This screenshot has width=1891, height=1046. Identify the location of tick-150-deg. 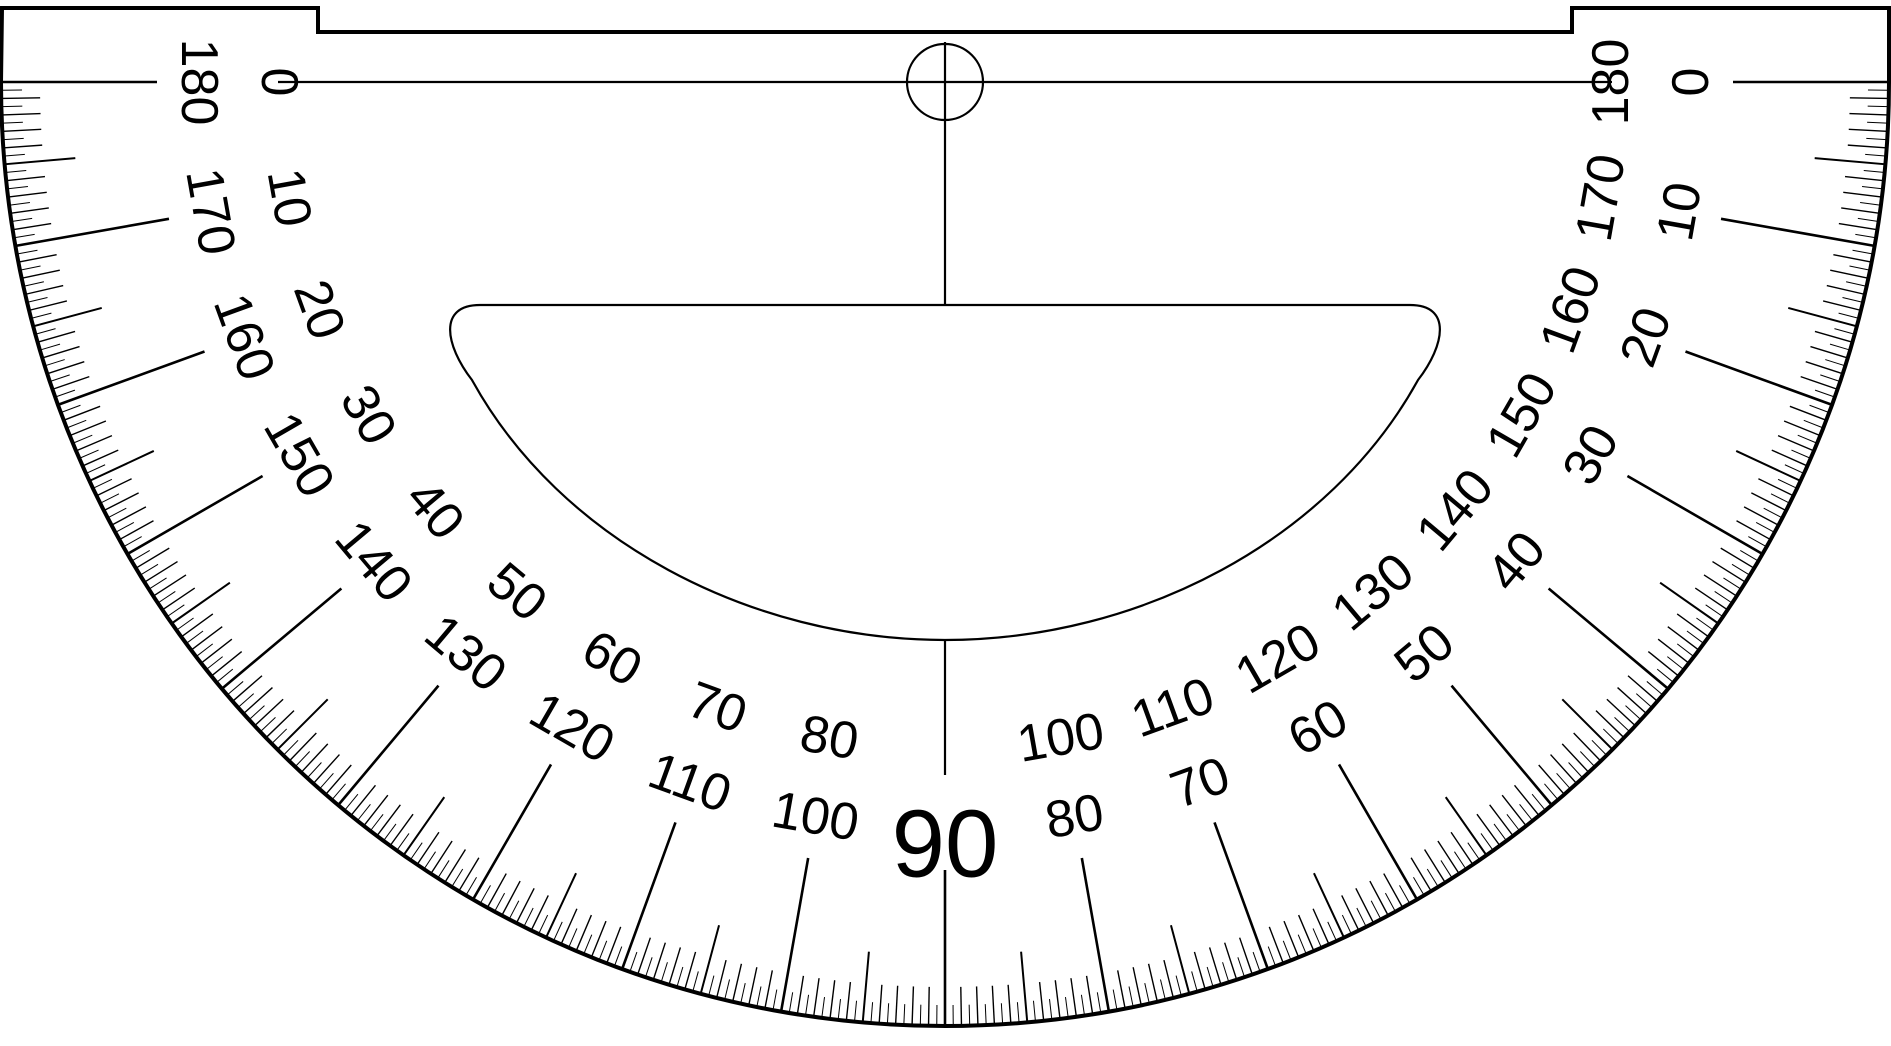
(195, 514).